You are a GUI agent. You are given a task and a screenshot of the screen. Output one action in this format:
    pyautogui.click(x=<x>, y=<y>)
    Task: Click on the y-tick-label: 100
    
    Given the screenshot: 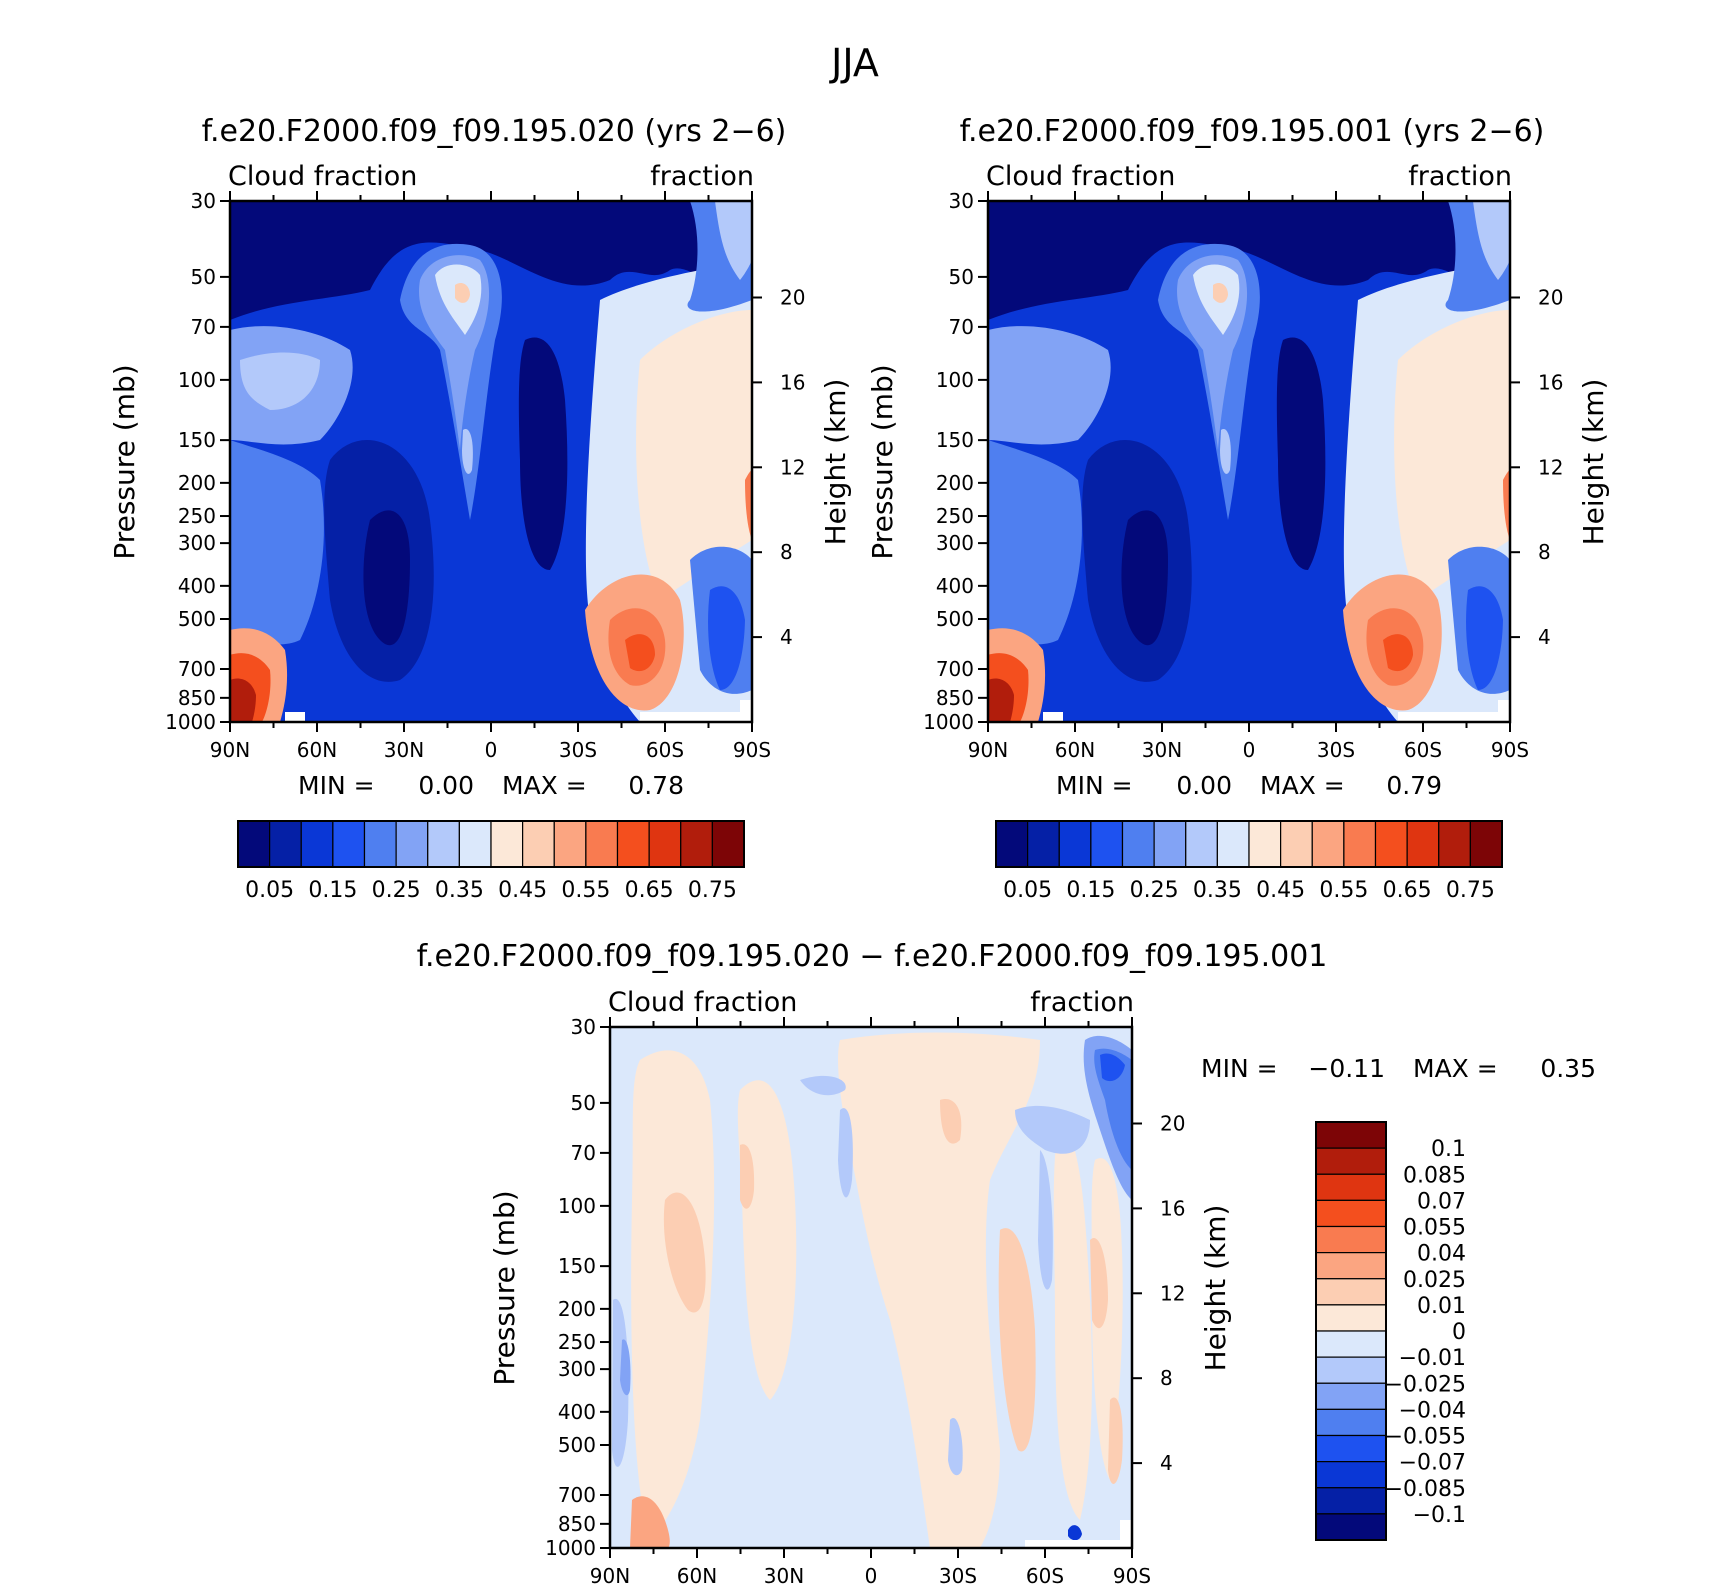 What is the action you would take?
    pyautogui.click(x=955, y=380)
    